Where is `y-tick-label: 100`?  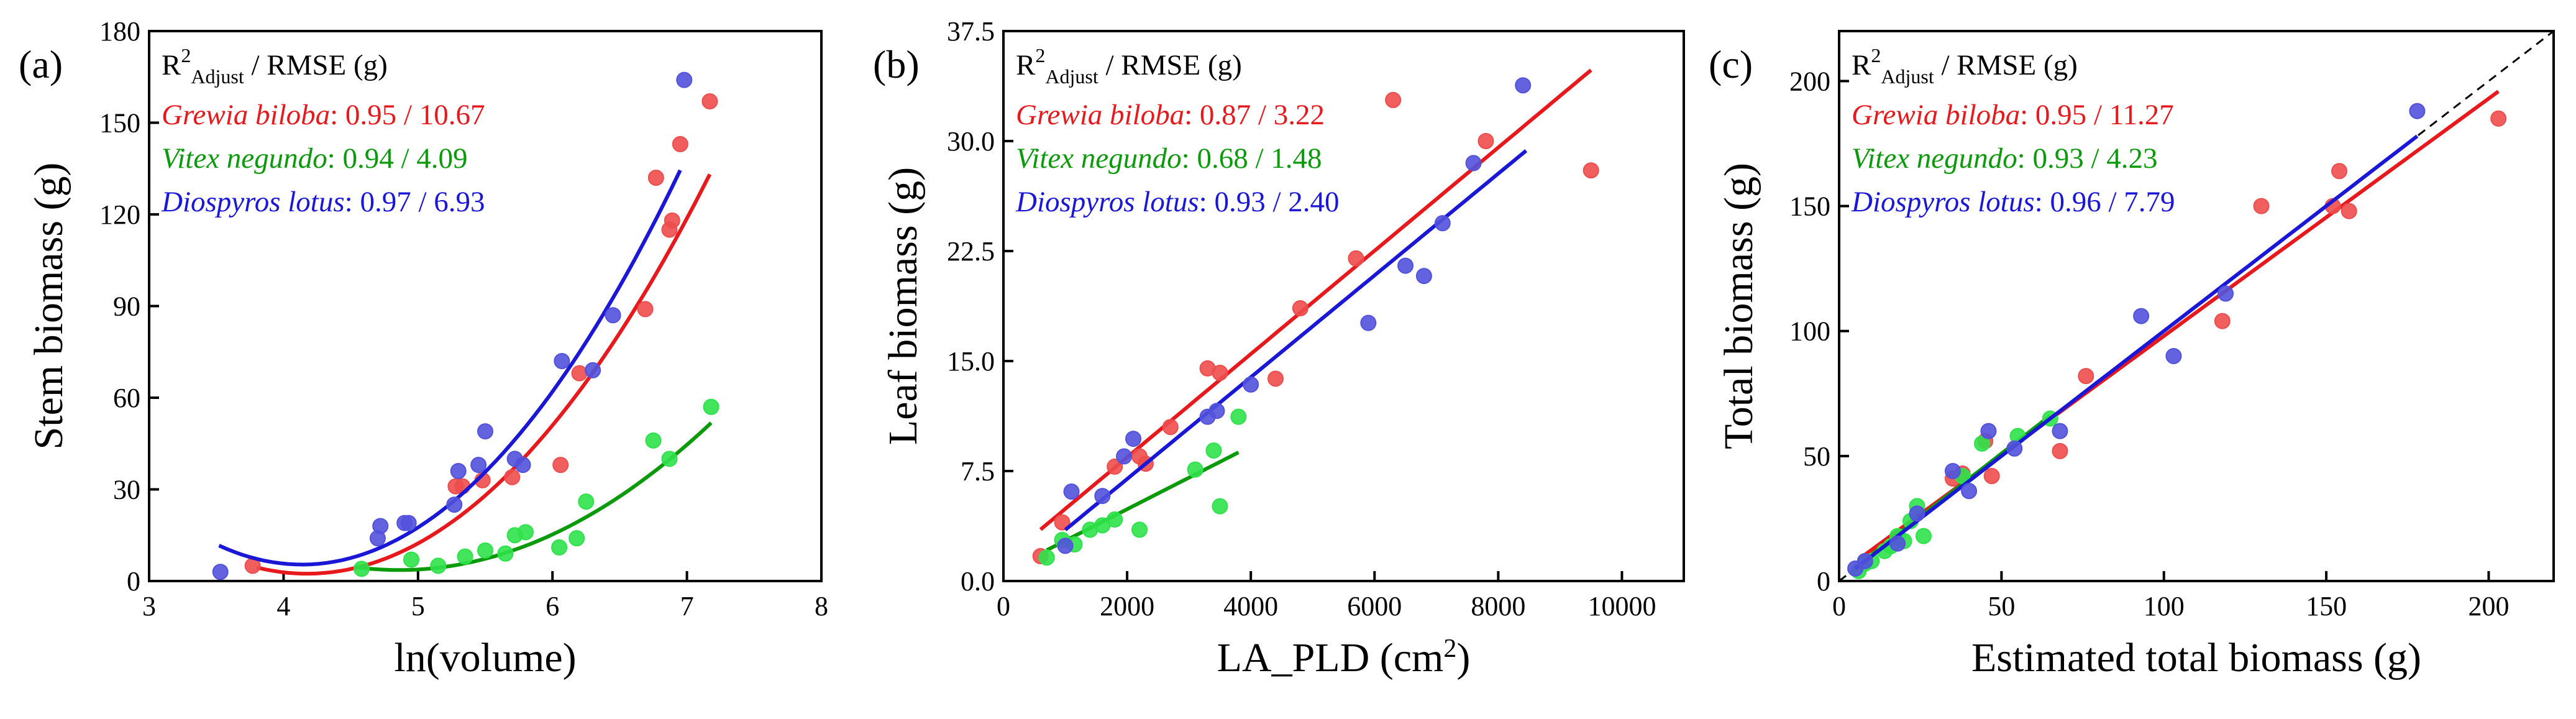 y-tick-label: 100 is located at coordinates (1809, 331).